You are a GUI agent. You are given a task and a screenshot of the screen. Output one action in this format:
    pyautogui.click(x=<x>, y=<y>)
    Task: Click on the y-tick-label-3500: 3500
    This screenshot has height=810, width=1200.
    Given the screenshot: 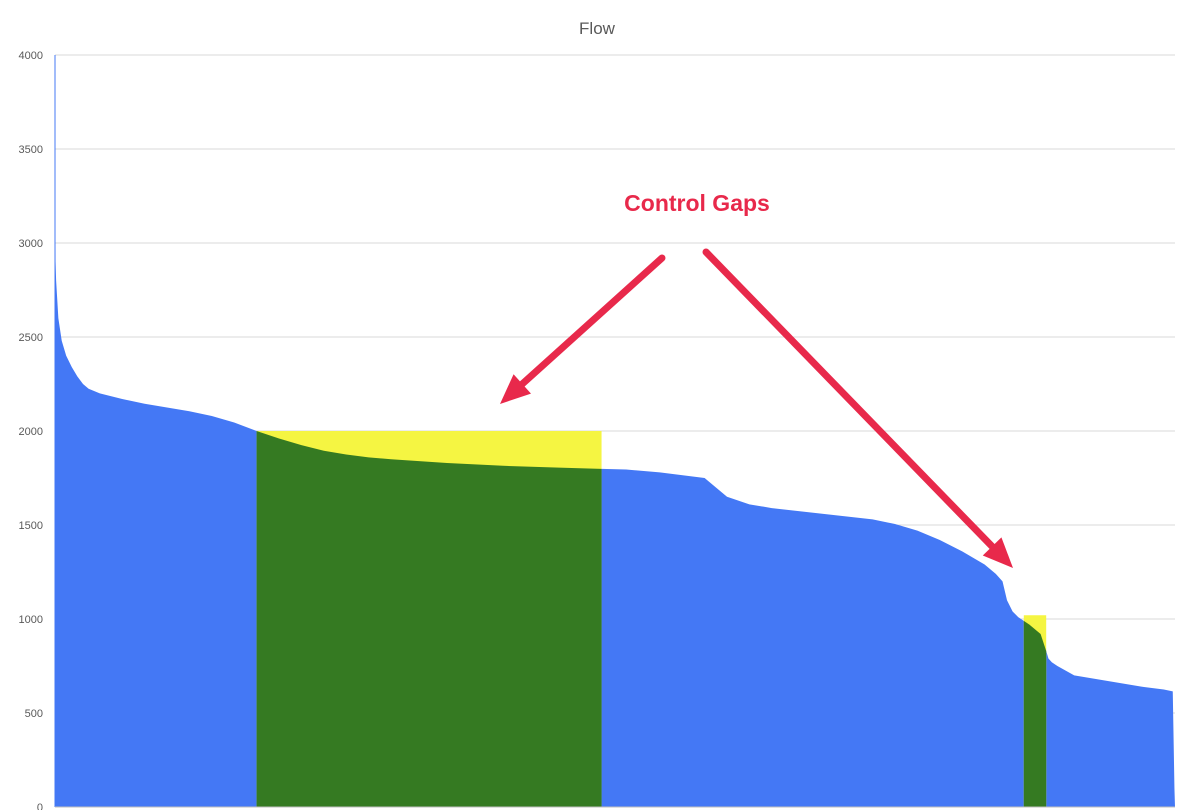 What is the action you would take?
    pyautogui.click(x=31, y=150)
    